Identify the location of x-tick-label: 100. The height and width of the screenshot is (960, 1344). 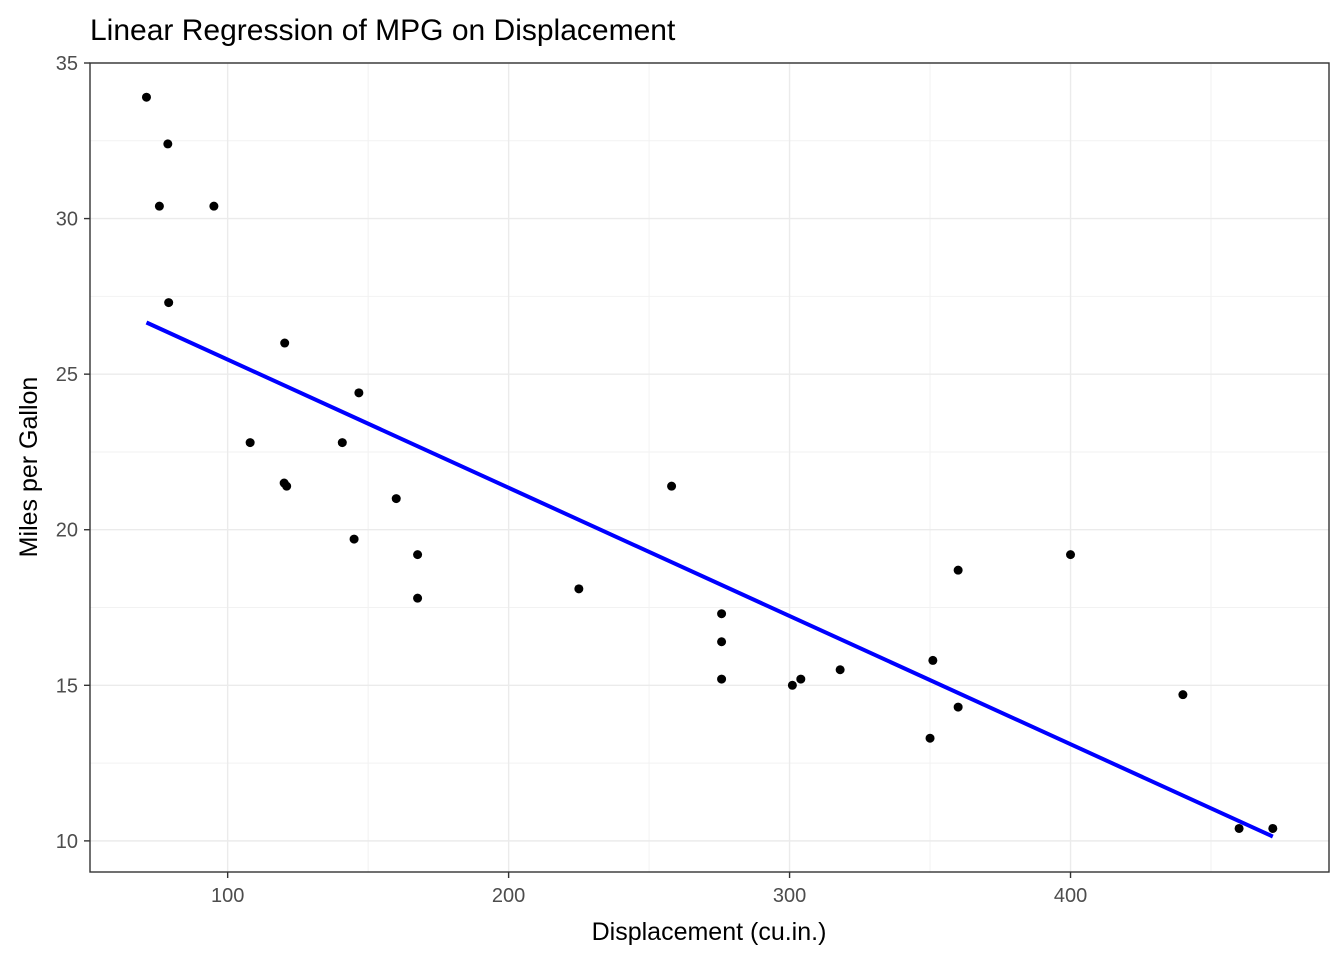
(227, 896).